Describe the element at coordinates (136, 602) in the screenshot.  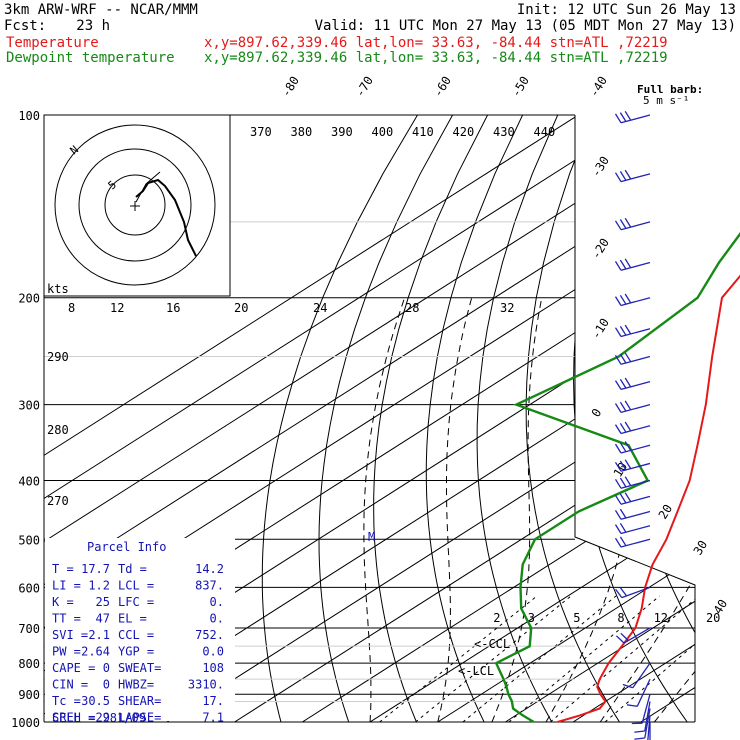
I see `parcel-value: LFC =` at that location.